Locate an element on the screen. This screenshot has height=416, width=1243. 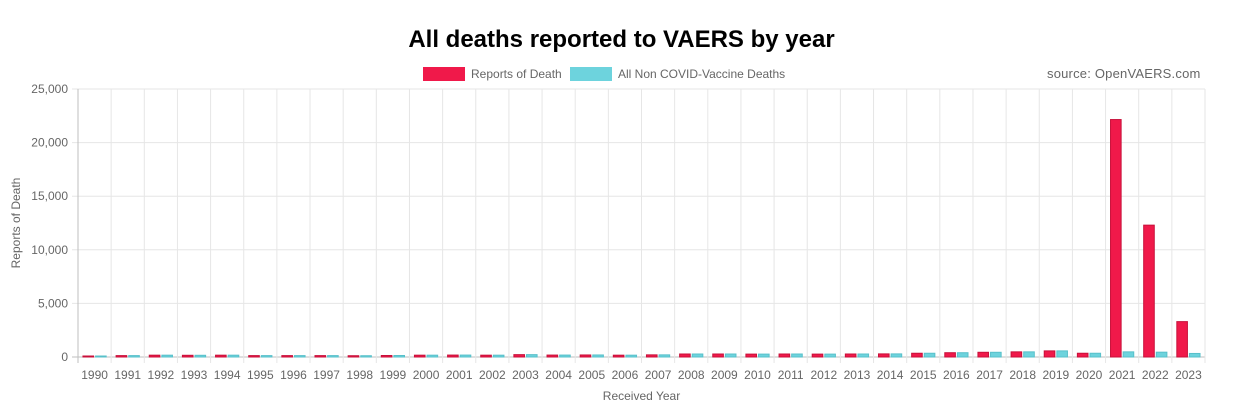
bar-non-covid-deaths-2000 is located at coordinates (432, 356).